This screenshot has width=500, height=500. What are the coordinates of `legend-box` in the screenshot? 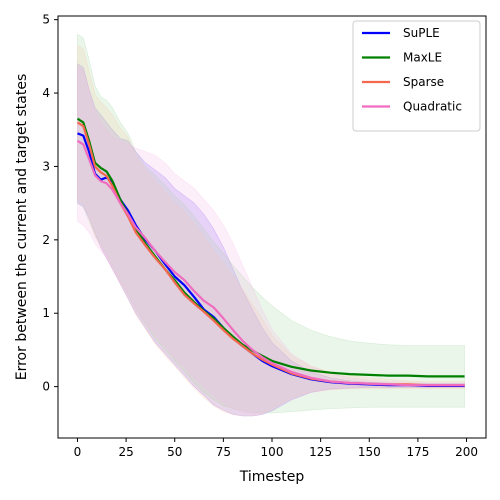 It's located at (416, 76).